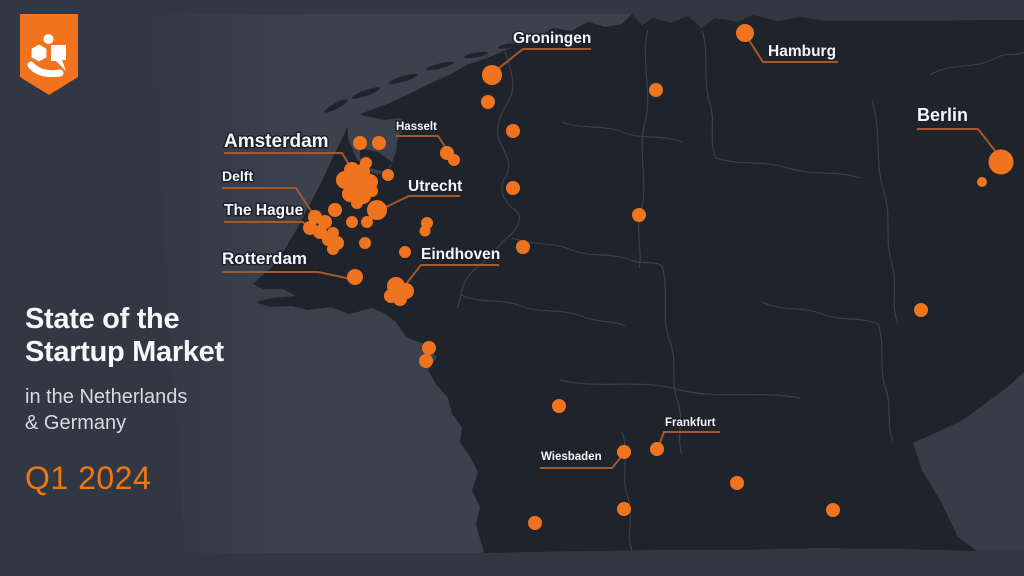  I want to click on city-label-hasselt: Hasselt, so click(416, 127).